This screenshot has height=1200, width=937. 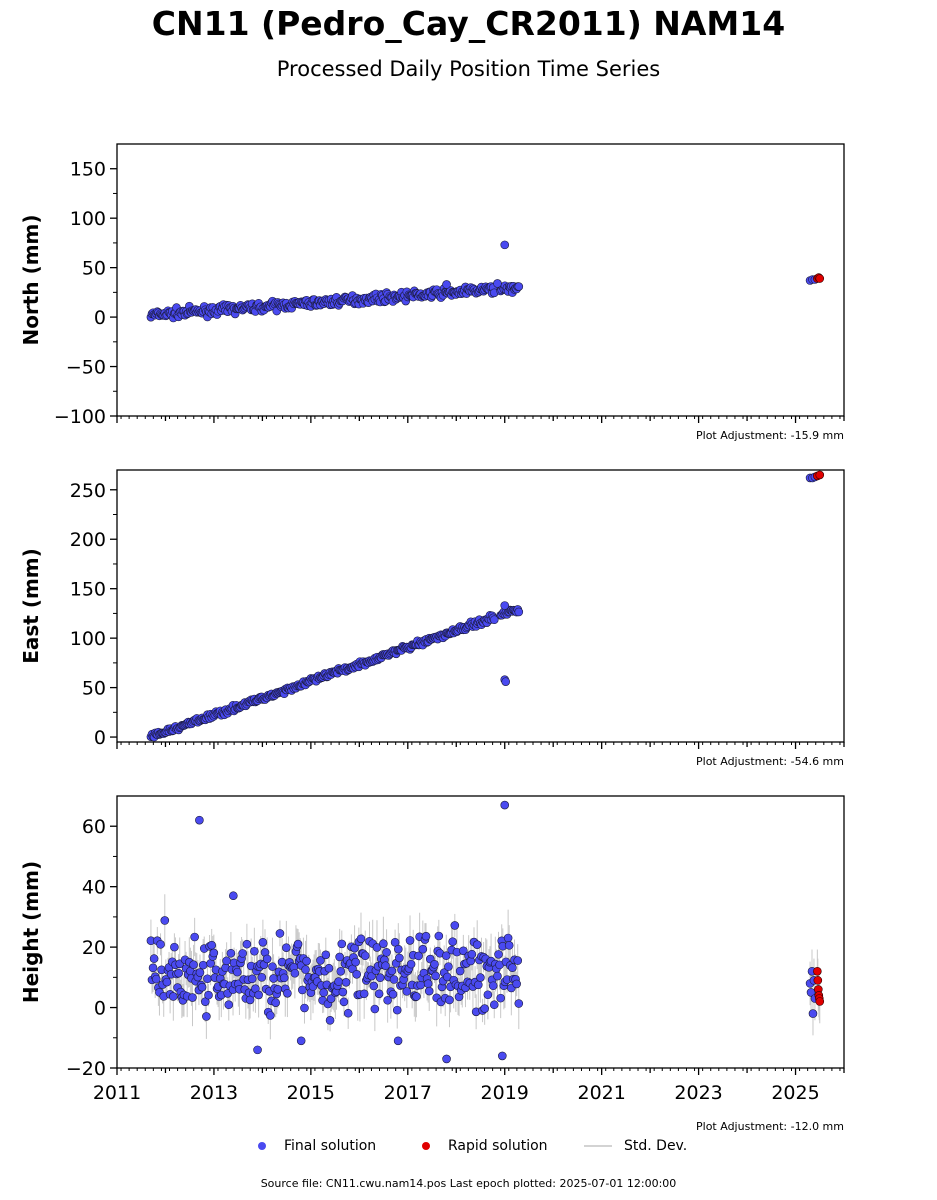 I want to click on legend-std-line, so click(x=598, y=1146).